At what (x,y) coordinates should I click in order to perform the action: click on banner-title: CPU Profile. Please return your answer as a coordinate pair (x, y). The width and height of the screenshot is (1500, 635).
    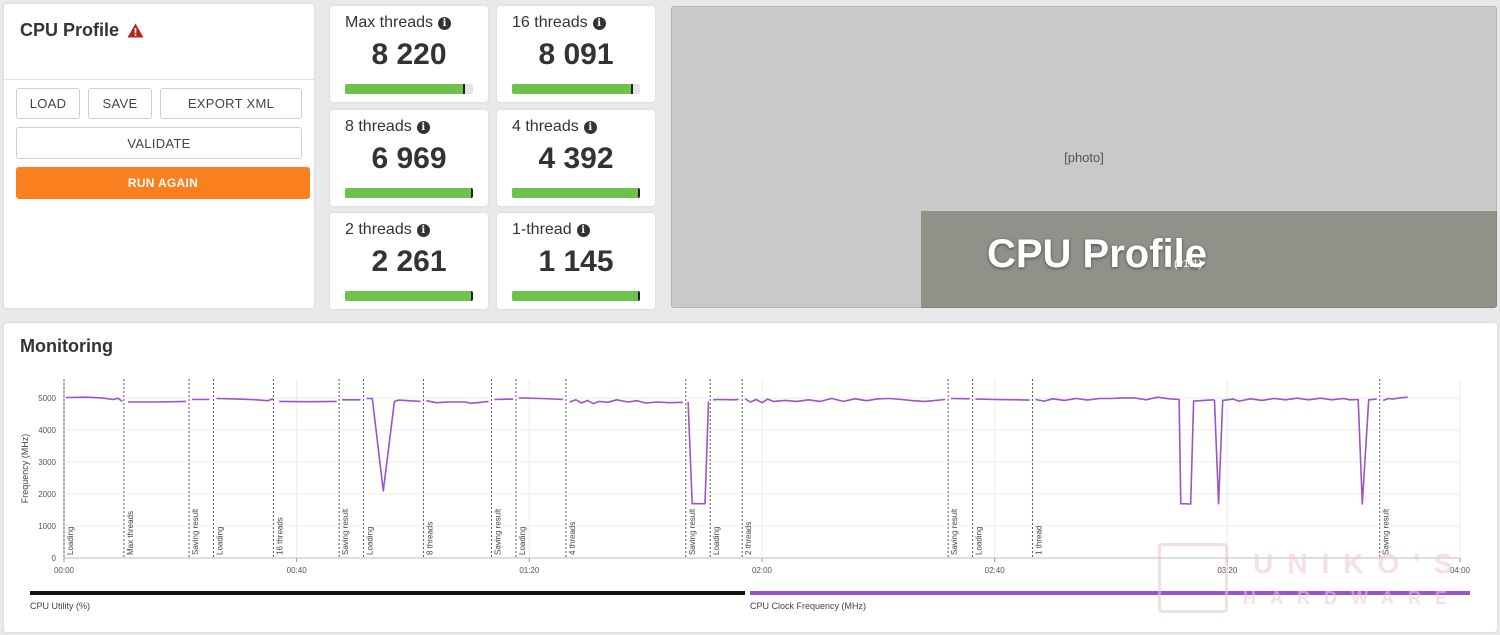
    Looking at the image, I should click on (1096, 254).